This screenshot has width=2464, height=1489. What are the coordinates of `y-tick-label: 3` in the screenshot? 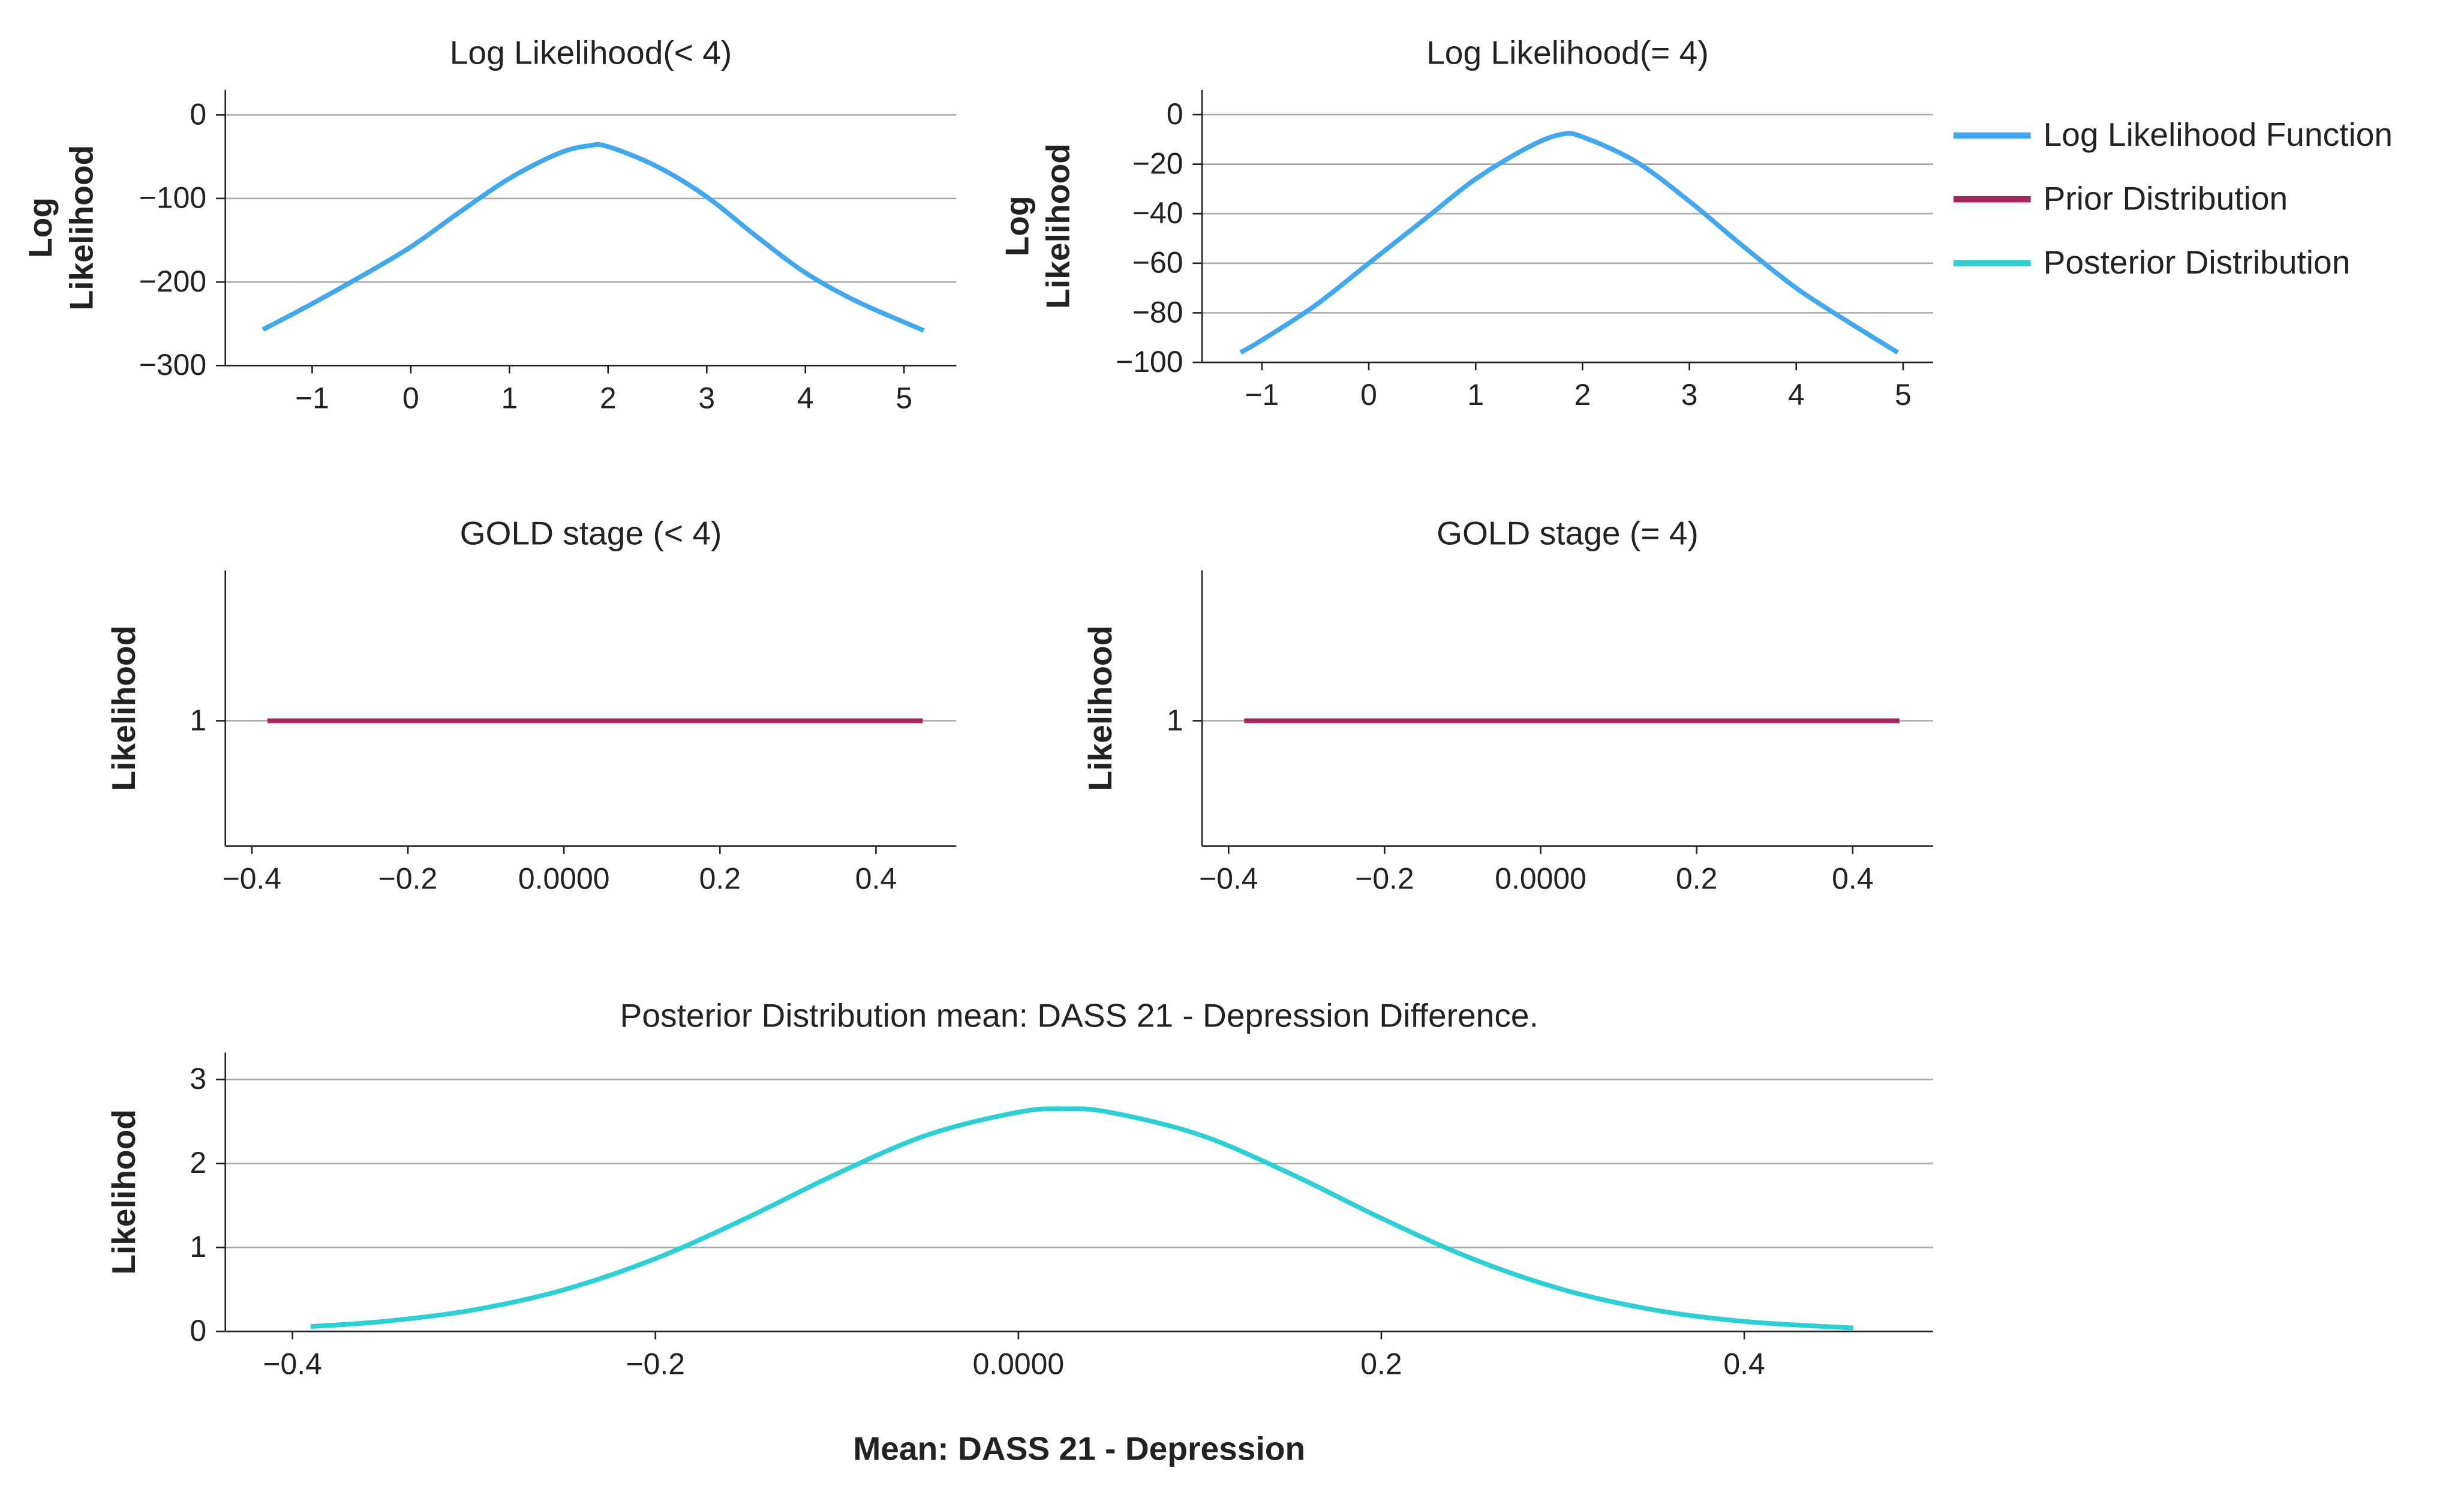 It's located at (198, 1078).